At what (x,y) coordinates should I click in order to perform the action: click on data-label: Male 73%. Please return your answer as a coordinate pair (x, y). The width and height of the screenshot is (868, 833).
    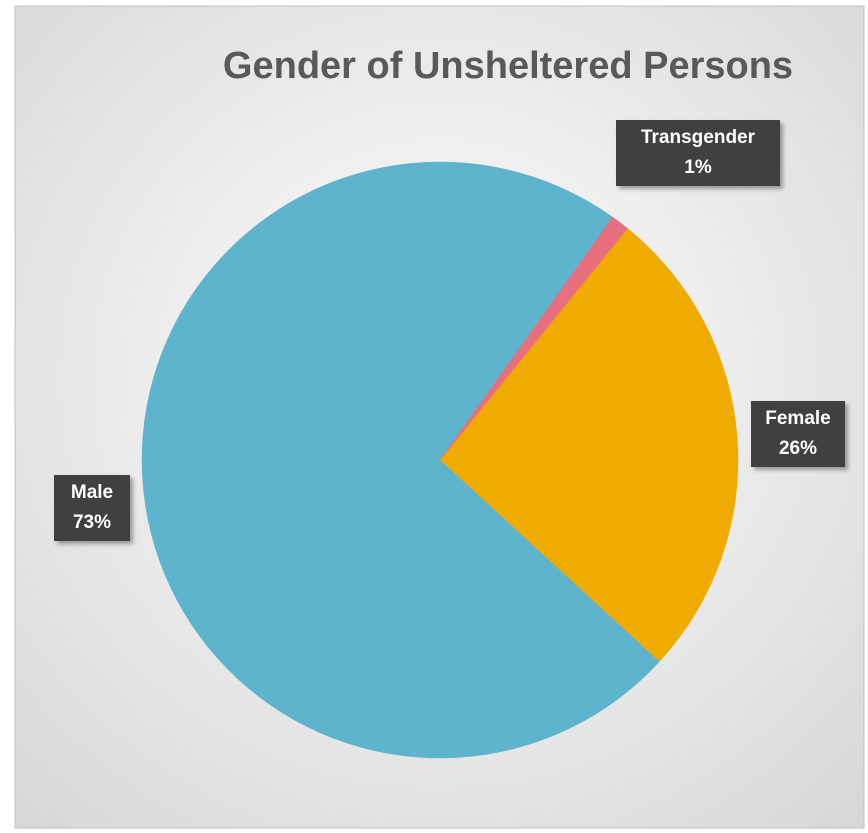
    Looking at the image, I should click on (92, 508).